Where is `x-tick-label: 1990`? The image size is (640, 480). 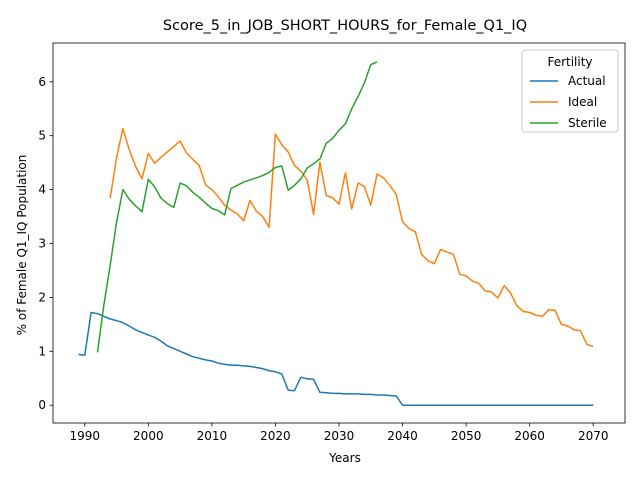 x-tick-label: 1990 is located at coordinates (85, 436).